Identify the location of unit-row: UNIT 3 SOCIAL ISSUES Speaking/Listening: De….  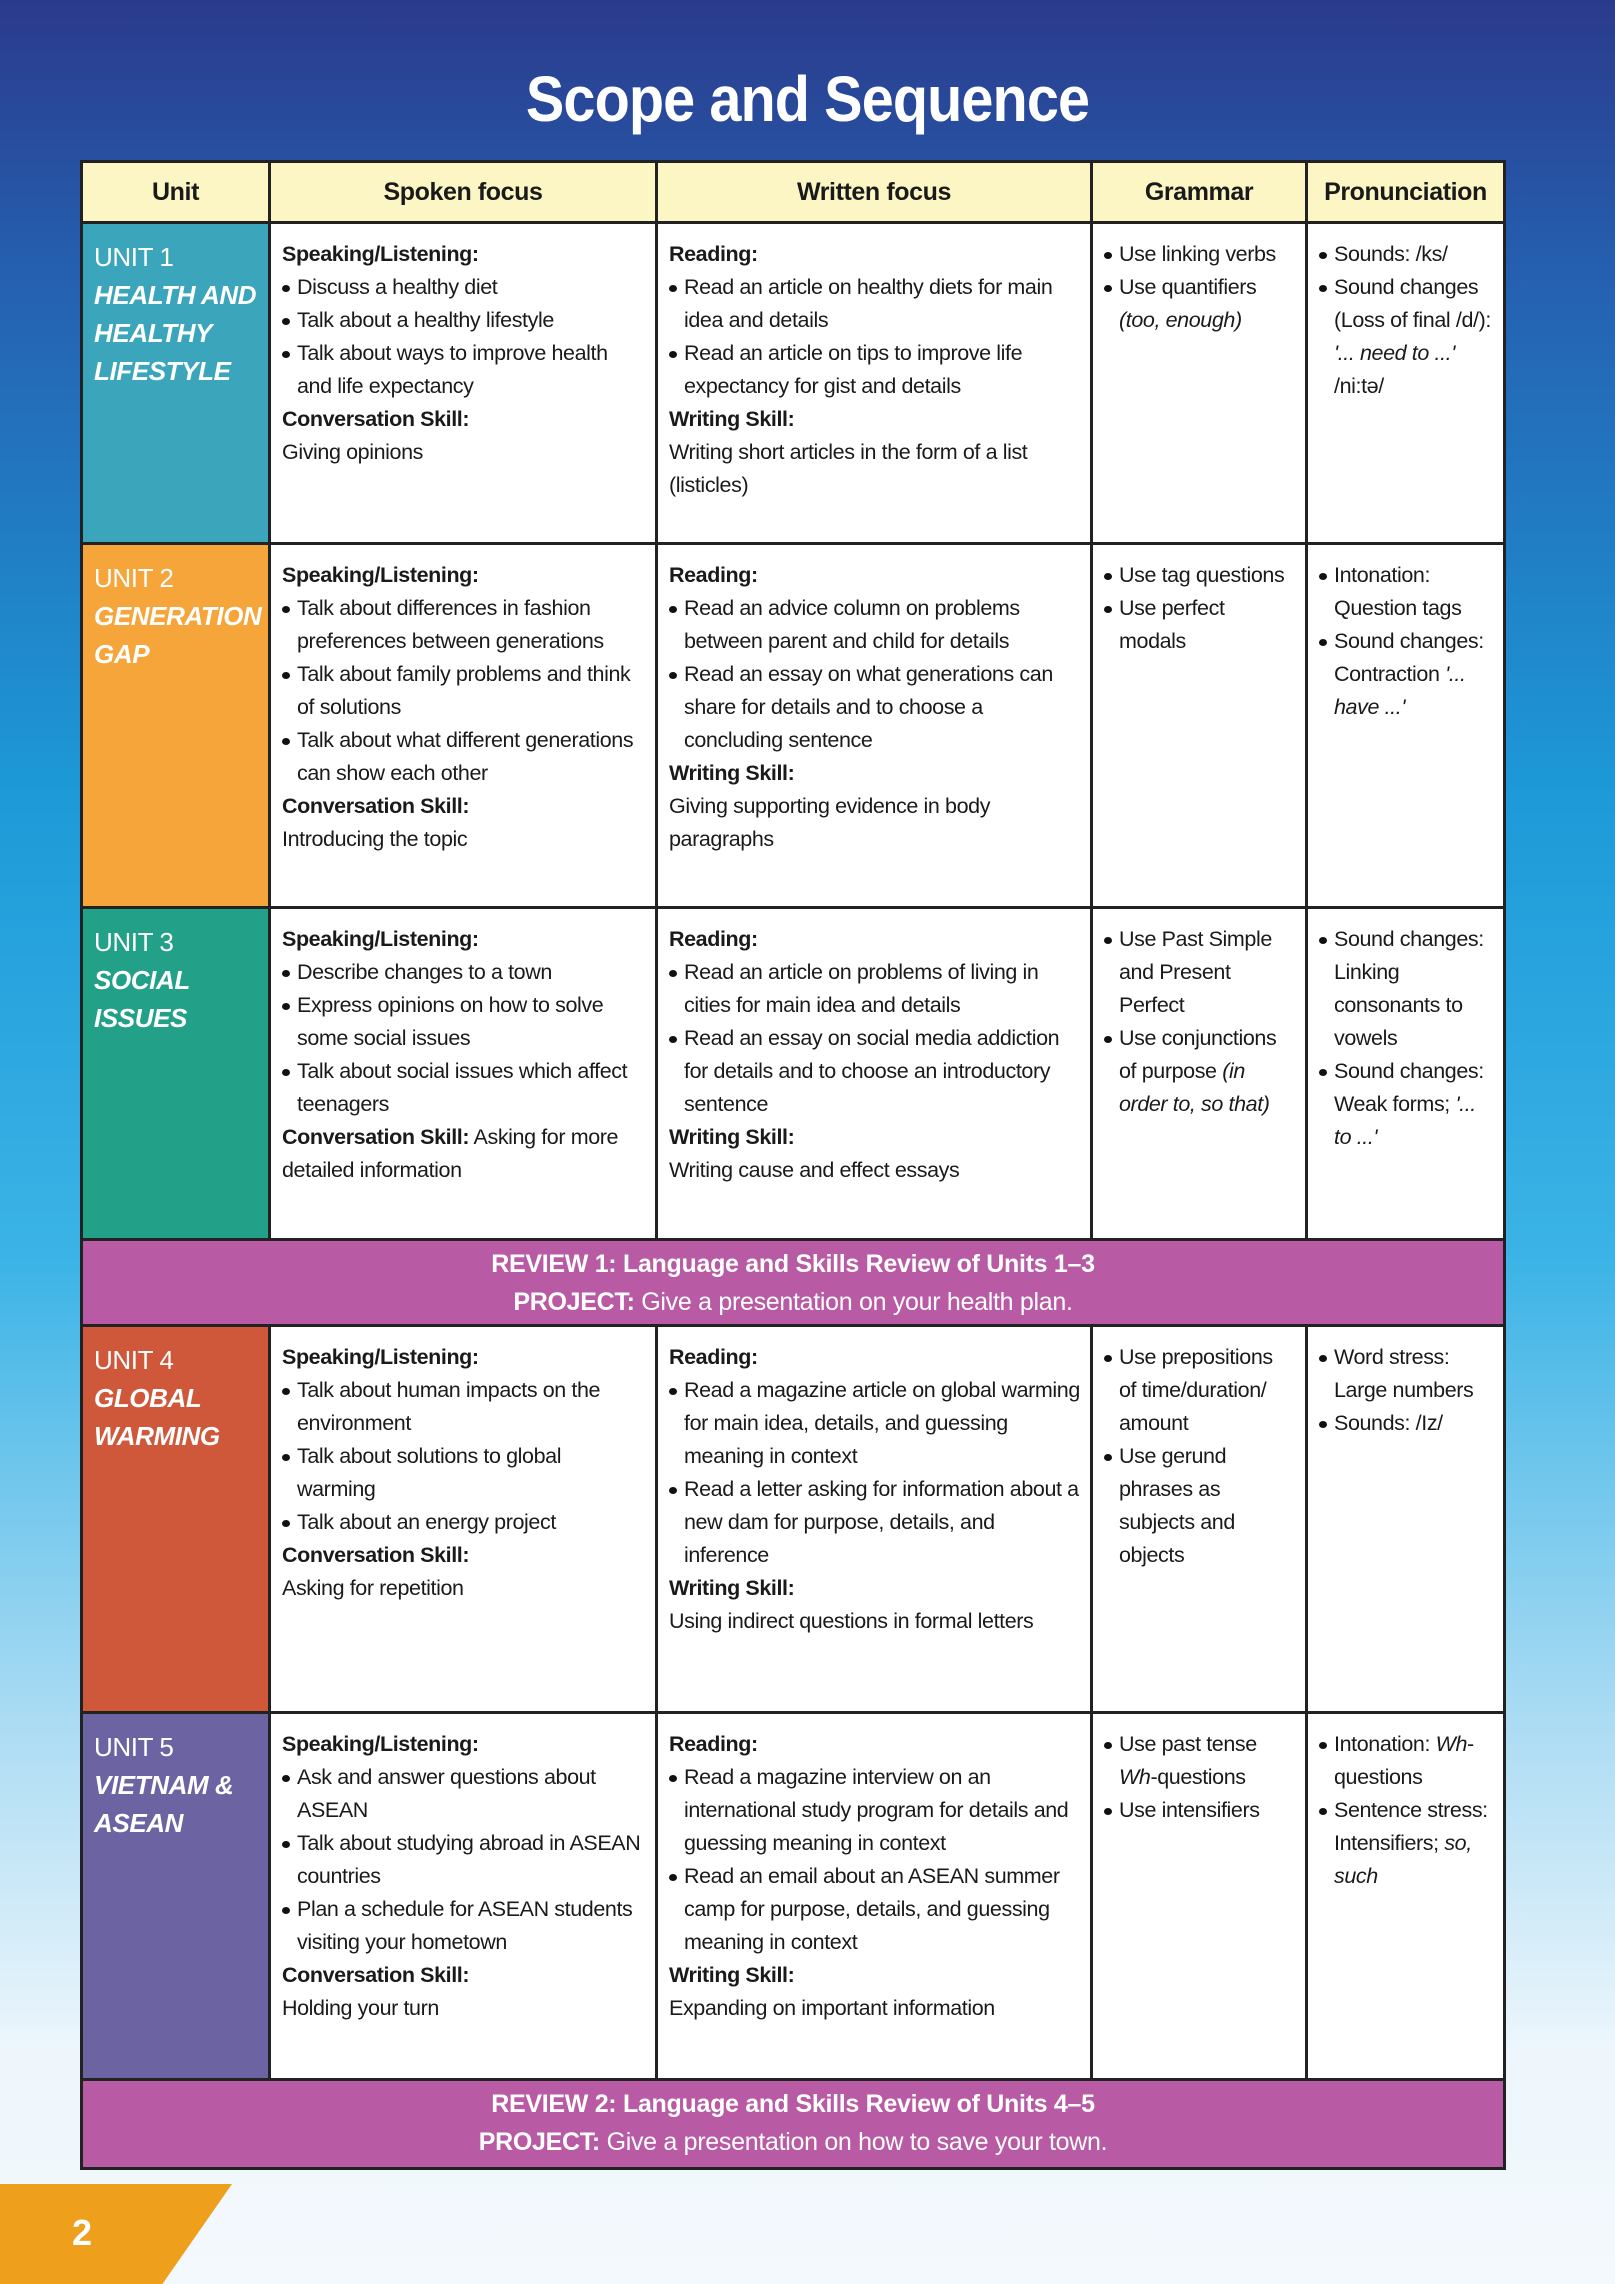
(793, 1075).